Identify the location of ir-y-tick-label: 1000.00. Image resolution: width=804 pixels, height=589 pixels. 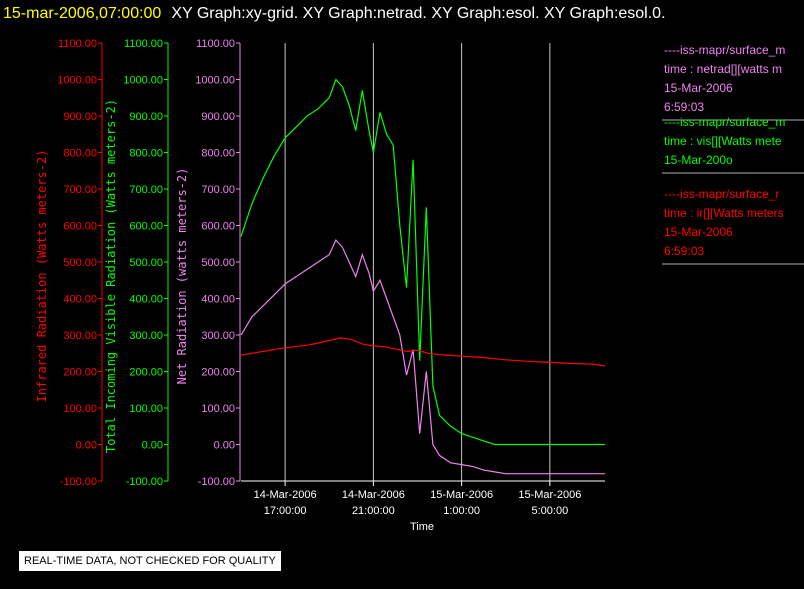
(77, 81).